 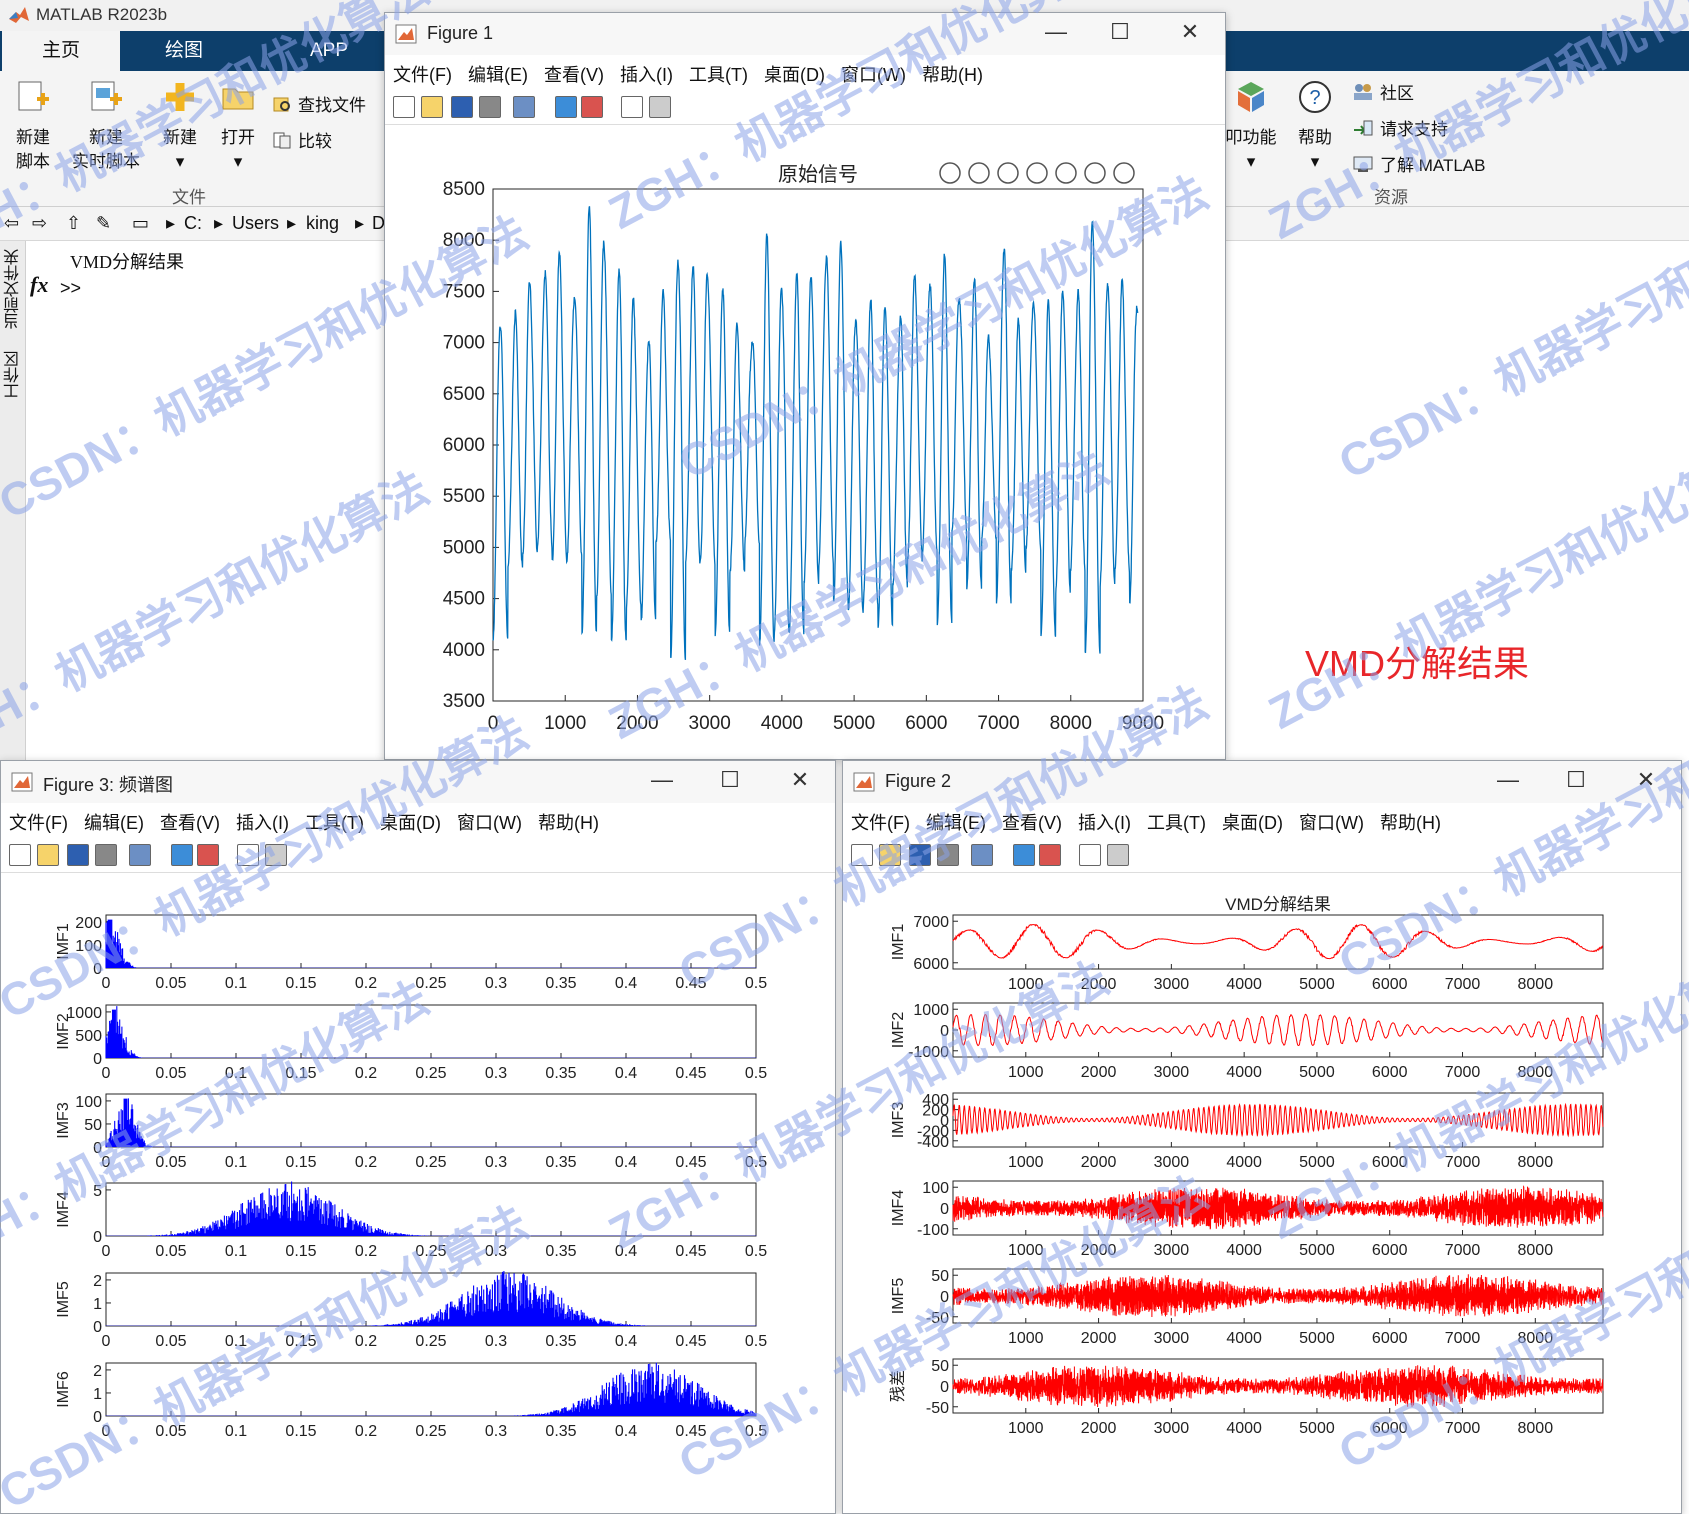 What do you see at coordinates (40, 223) in the screenshot?
I see `forward-arrow-icon: ⇨` at bounding box center [40, 223].